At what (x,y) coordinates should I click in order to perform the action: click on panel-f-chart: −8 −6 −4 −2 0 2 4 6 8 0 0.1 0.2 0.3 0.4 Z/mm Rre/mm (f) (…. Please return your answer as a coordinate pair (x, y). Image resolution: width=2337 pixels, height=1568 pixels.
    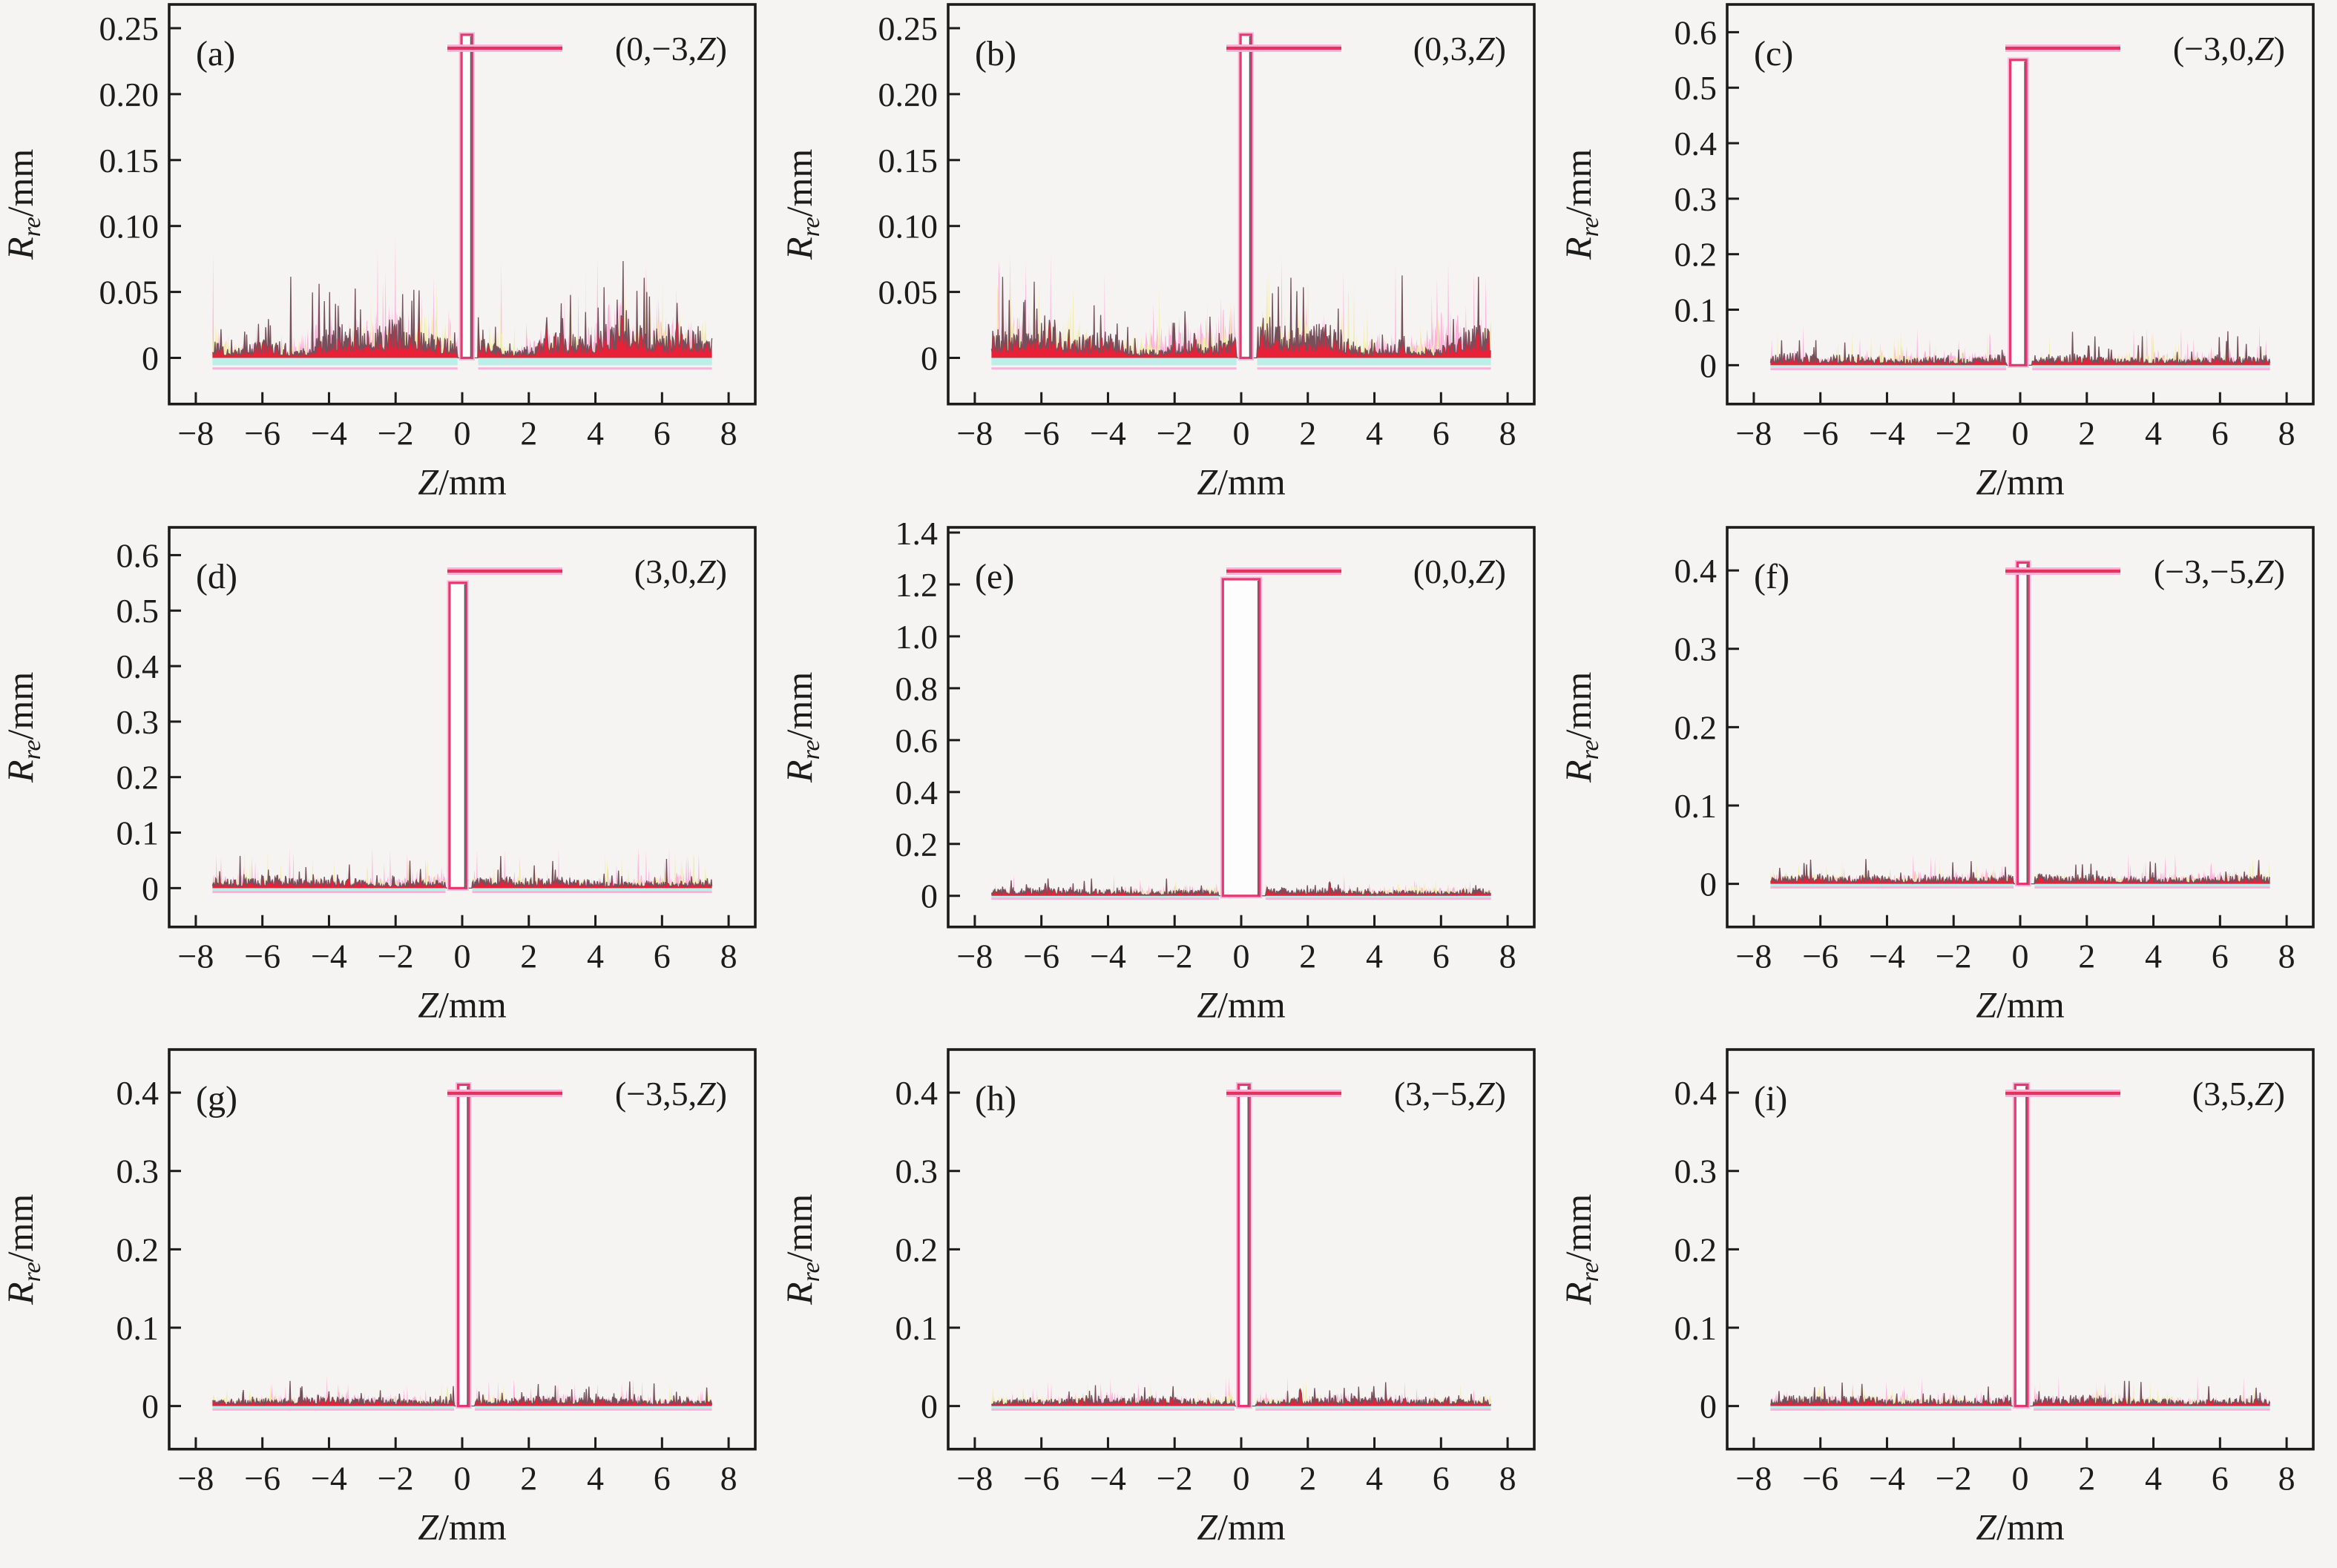
    Looking at the image, I should click on (1948, 784).